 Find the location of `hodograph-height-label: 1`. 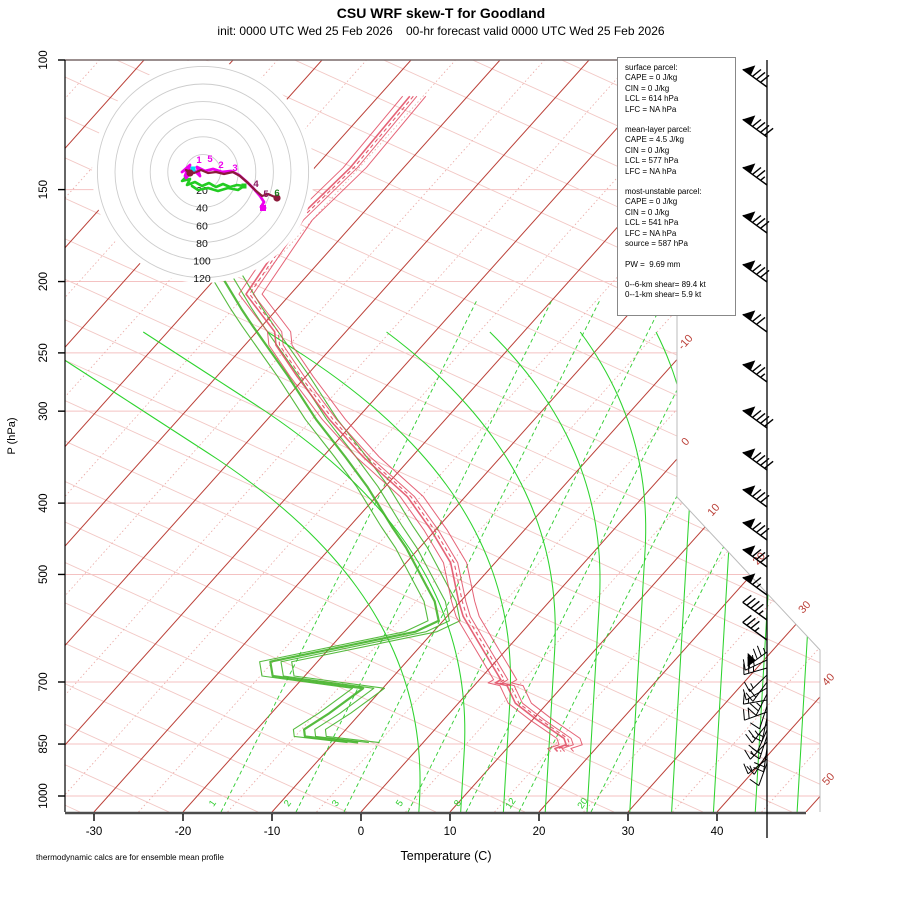

hodograph-height-label: 1 is located at coordinates (199, 160).